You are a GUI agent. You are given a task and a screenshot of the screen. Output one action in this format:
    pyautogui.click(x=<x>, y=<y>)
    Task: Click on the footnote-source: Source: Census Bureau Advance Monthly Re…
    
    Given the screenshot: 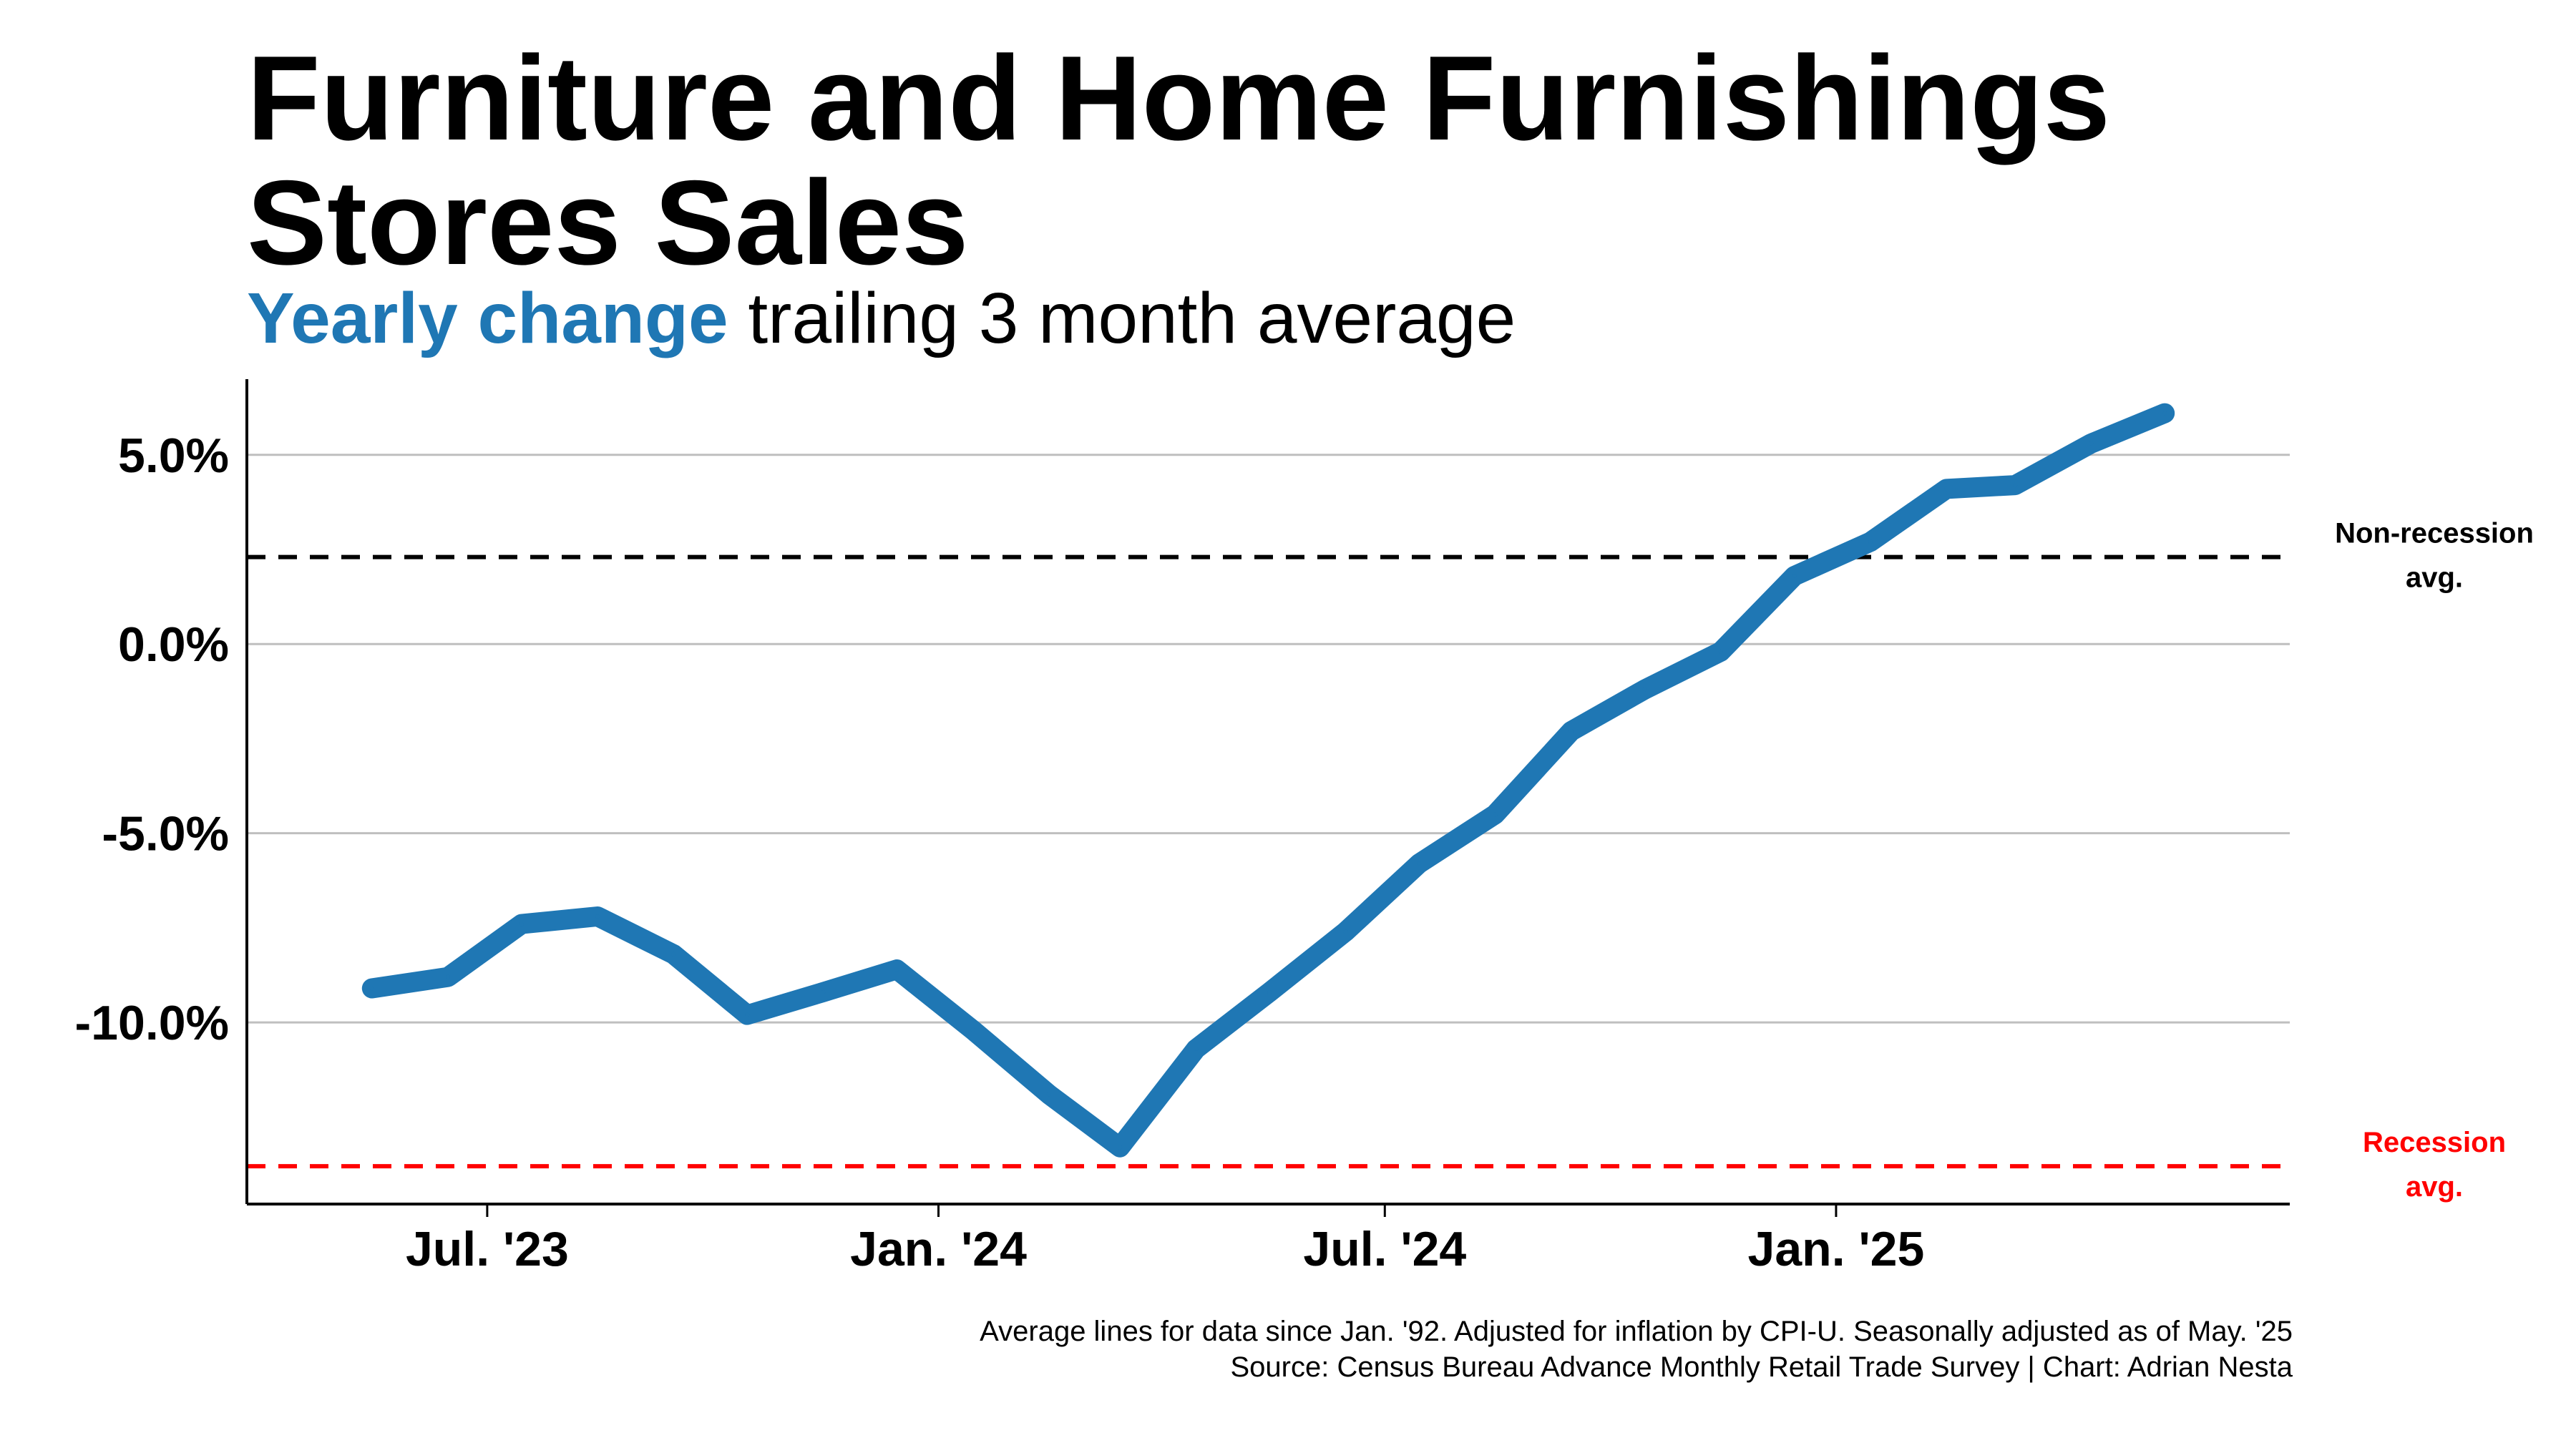 What is the action you would take?
    pyautogui.click(x=1761, y=1367)
    